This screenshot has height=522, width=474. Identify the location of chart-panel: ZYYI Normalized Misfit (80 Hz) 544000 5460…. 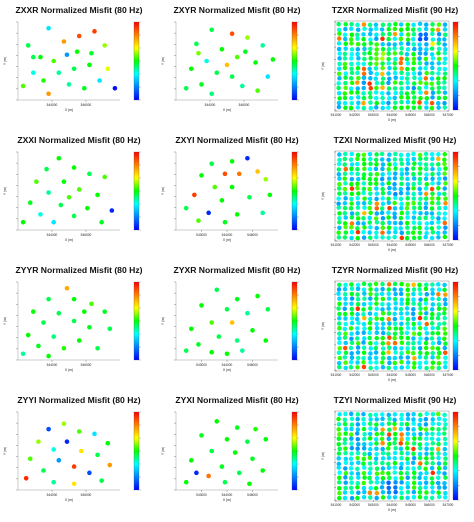
(79, 457).